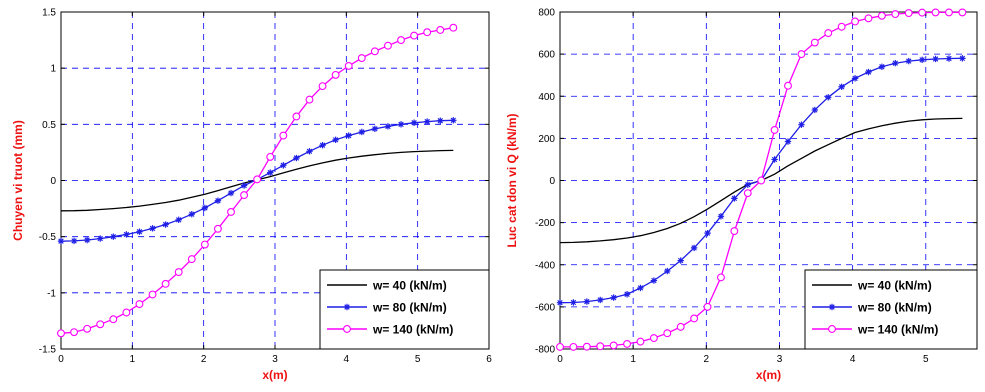 The height and width of the screenshot is (392, 985). What do you see at coordinates (49, 125) in the screenshot?
I see `y-tick-label: 0.5` at bounding box center [49, 125].